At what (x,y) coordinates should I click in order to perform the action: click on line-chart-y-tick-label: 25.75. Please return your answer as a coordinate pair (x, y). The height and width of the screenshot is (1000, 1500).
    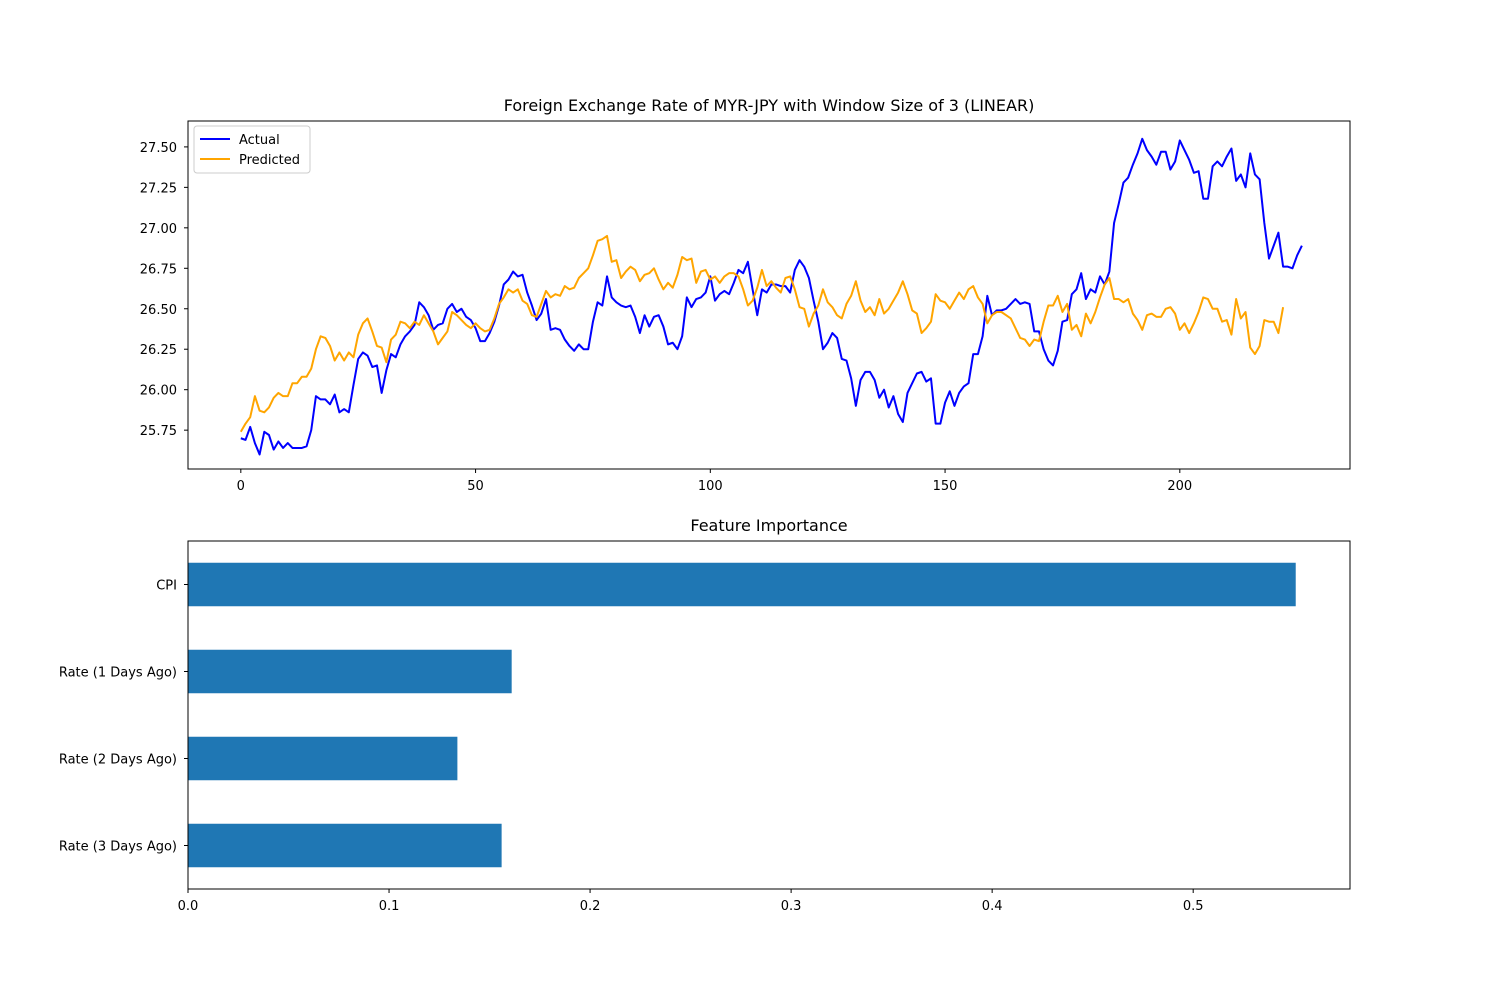
    Looking at the image, I should click on (158, 431).